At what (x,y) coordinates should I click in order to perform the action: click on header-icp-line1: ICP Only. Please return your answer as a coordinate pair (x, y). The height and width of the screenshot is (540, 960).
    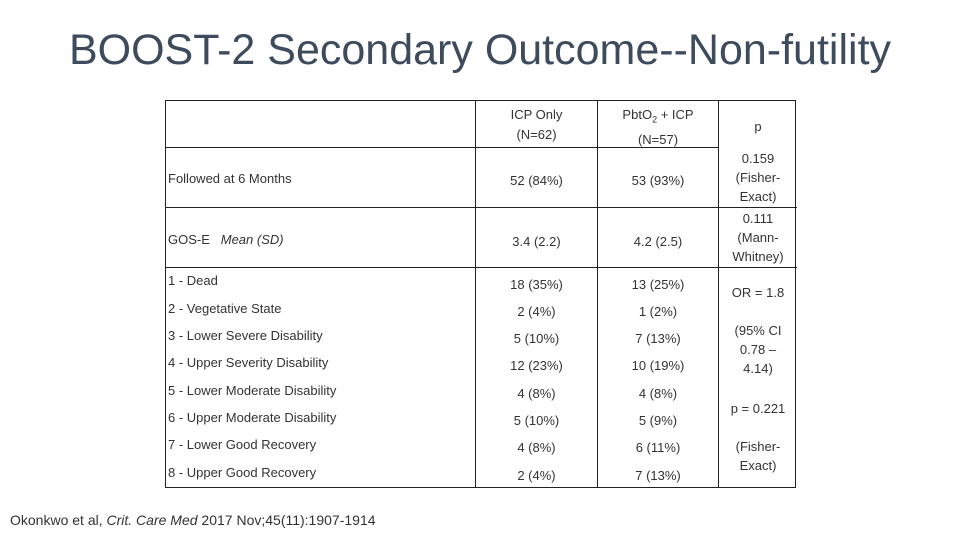
    Looking at the image, I should click on (536, 114).